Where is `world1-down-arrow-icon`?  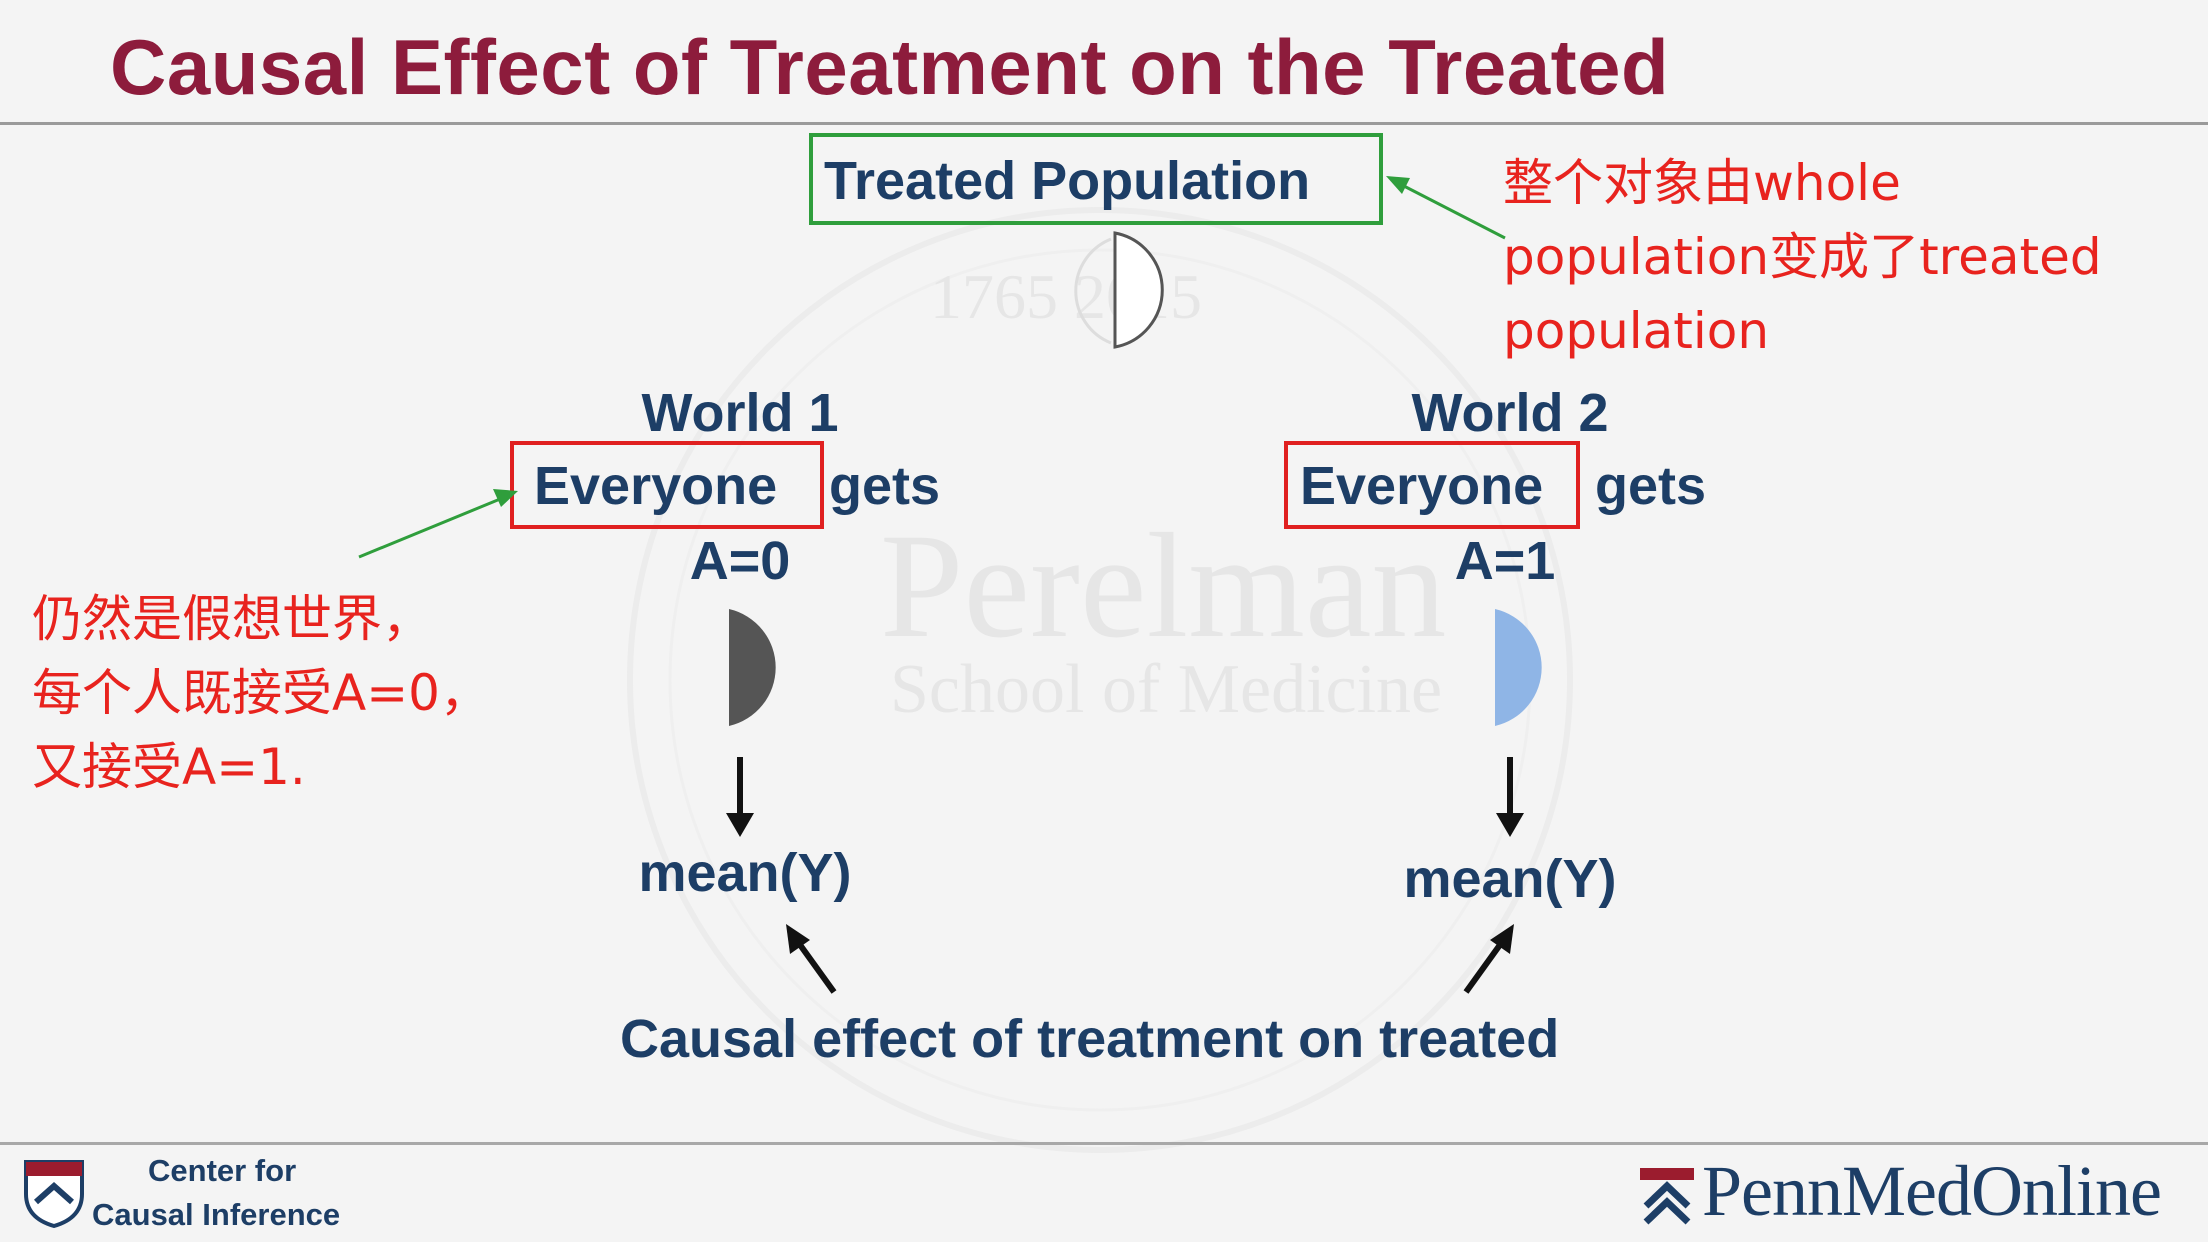 world1-down-arrow-icon is located at coordinates (740, 797).